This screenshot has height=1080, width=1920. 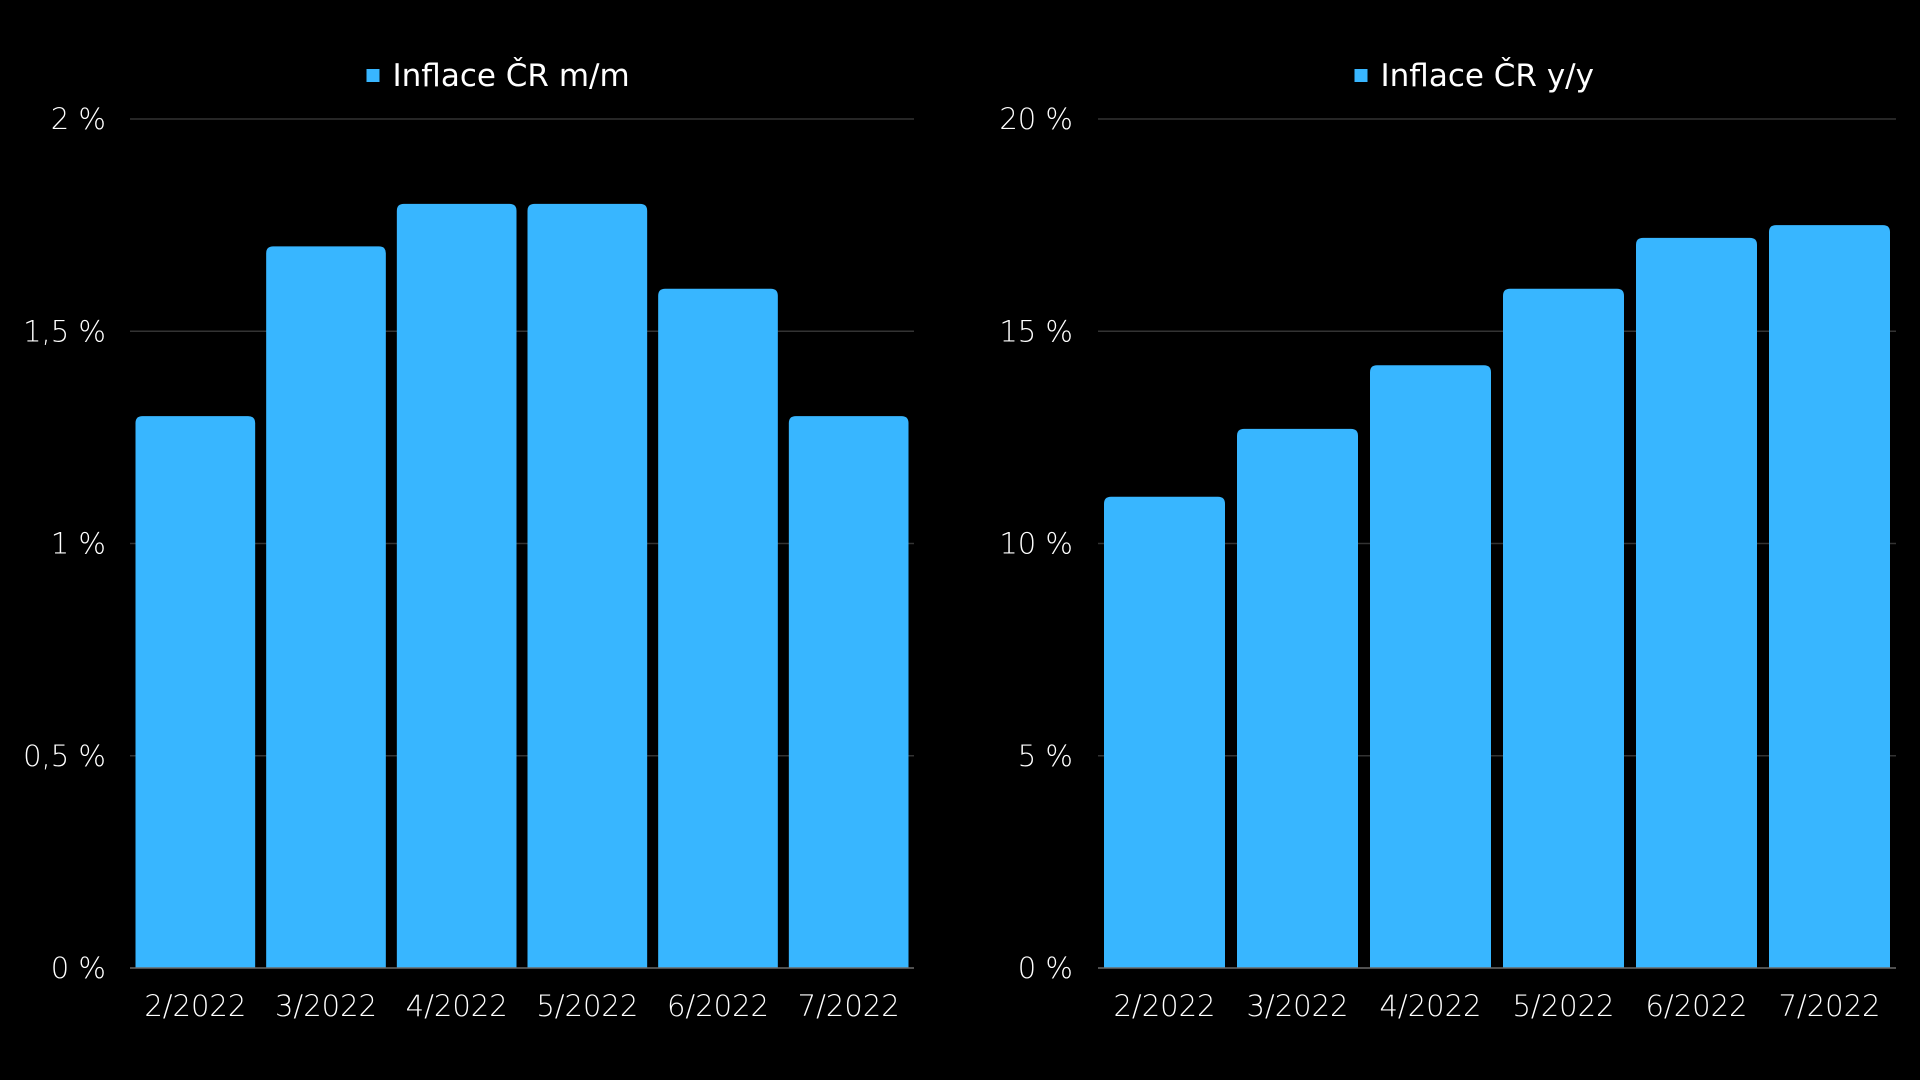 I want to click on y-tick-label: 5 %, so click(x=1045, y=756).